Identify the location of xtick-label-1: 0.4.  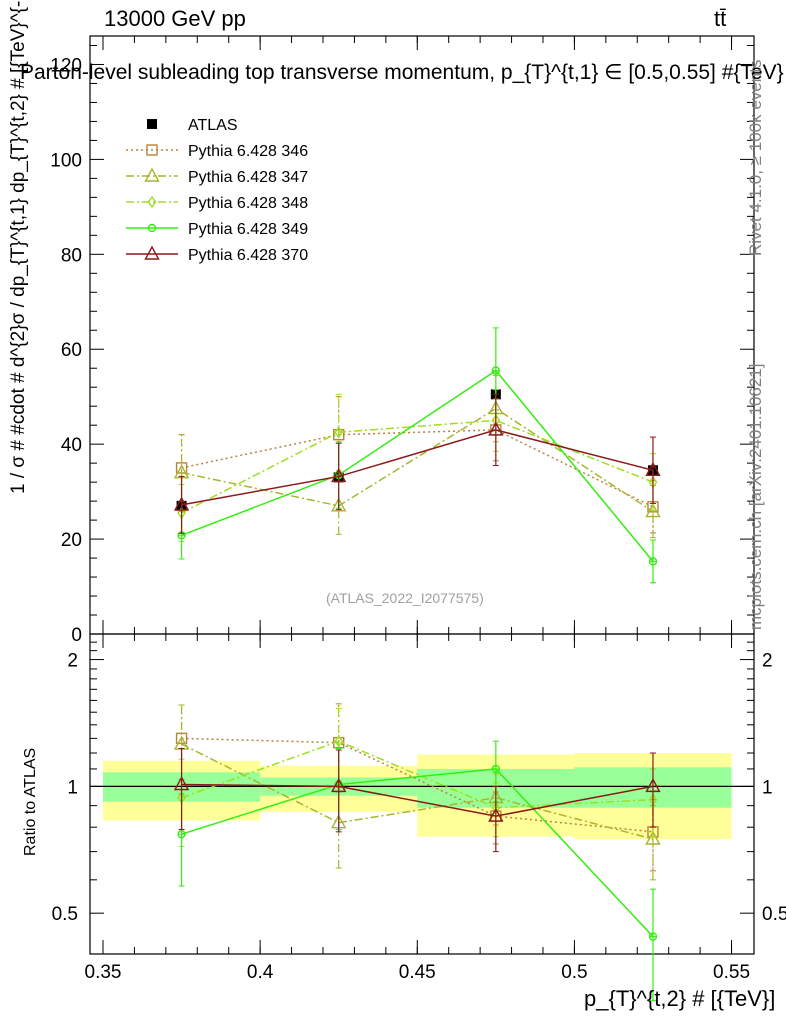
(260, 972).